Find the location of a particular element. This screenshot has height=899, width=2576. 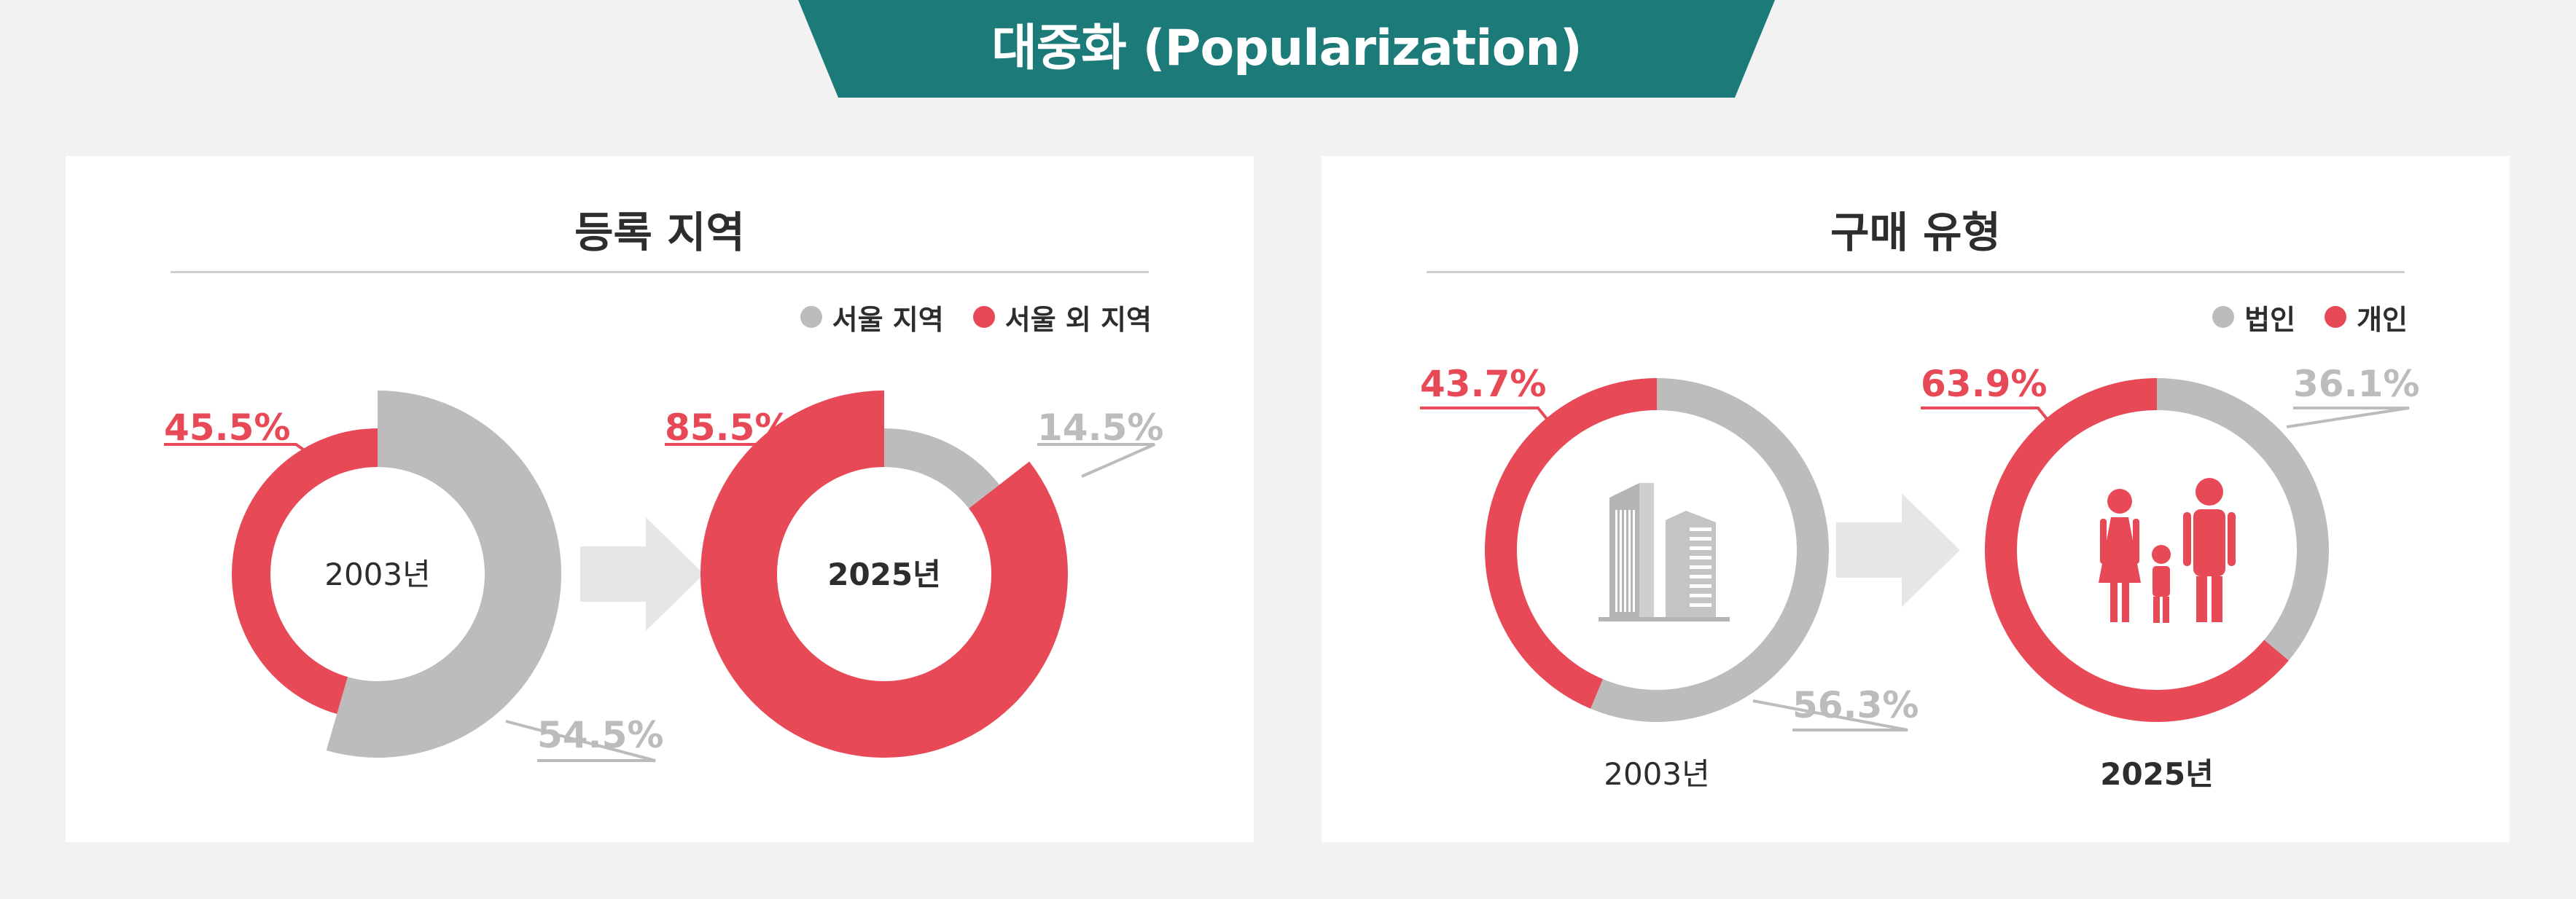

data-label: 45.5% is located at coordinates (227, 428).